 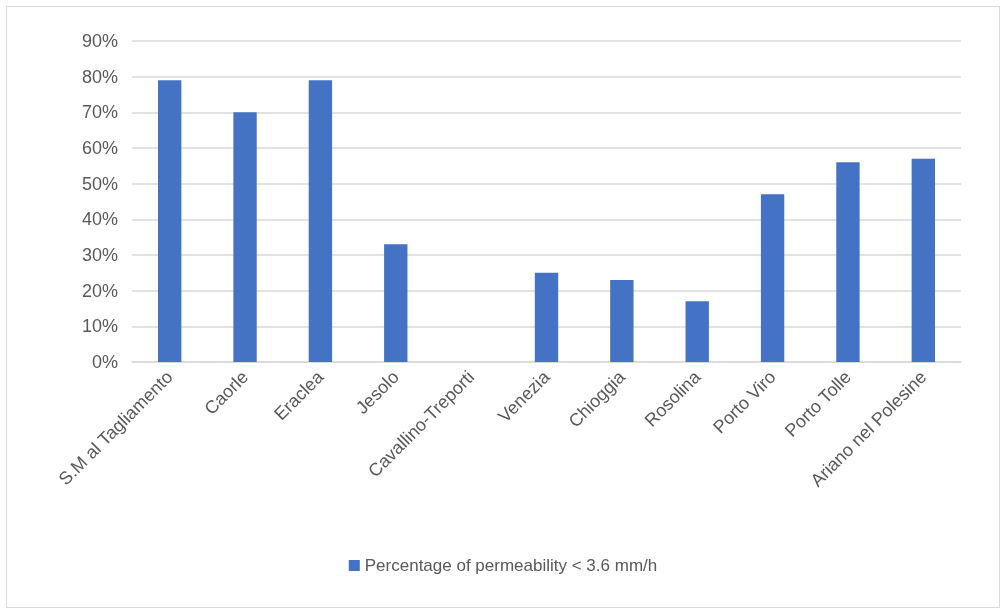 I want to click on y-tick-label: 50%, so click(x=99, y=183).